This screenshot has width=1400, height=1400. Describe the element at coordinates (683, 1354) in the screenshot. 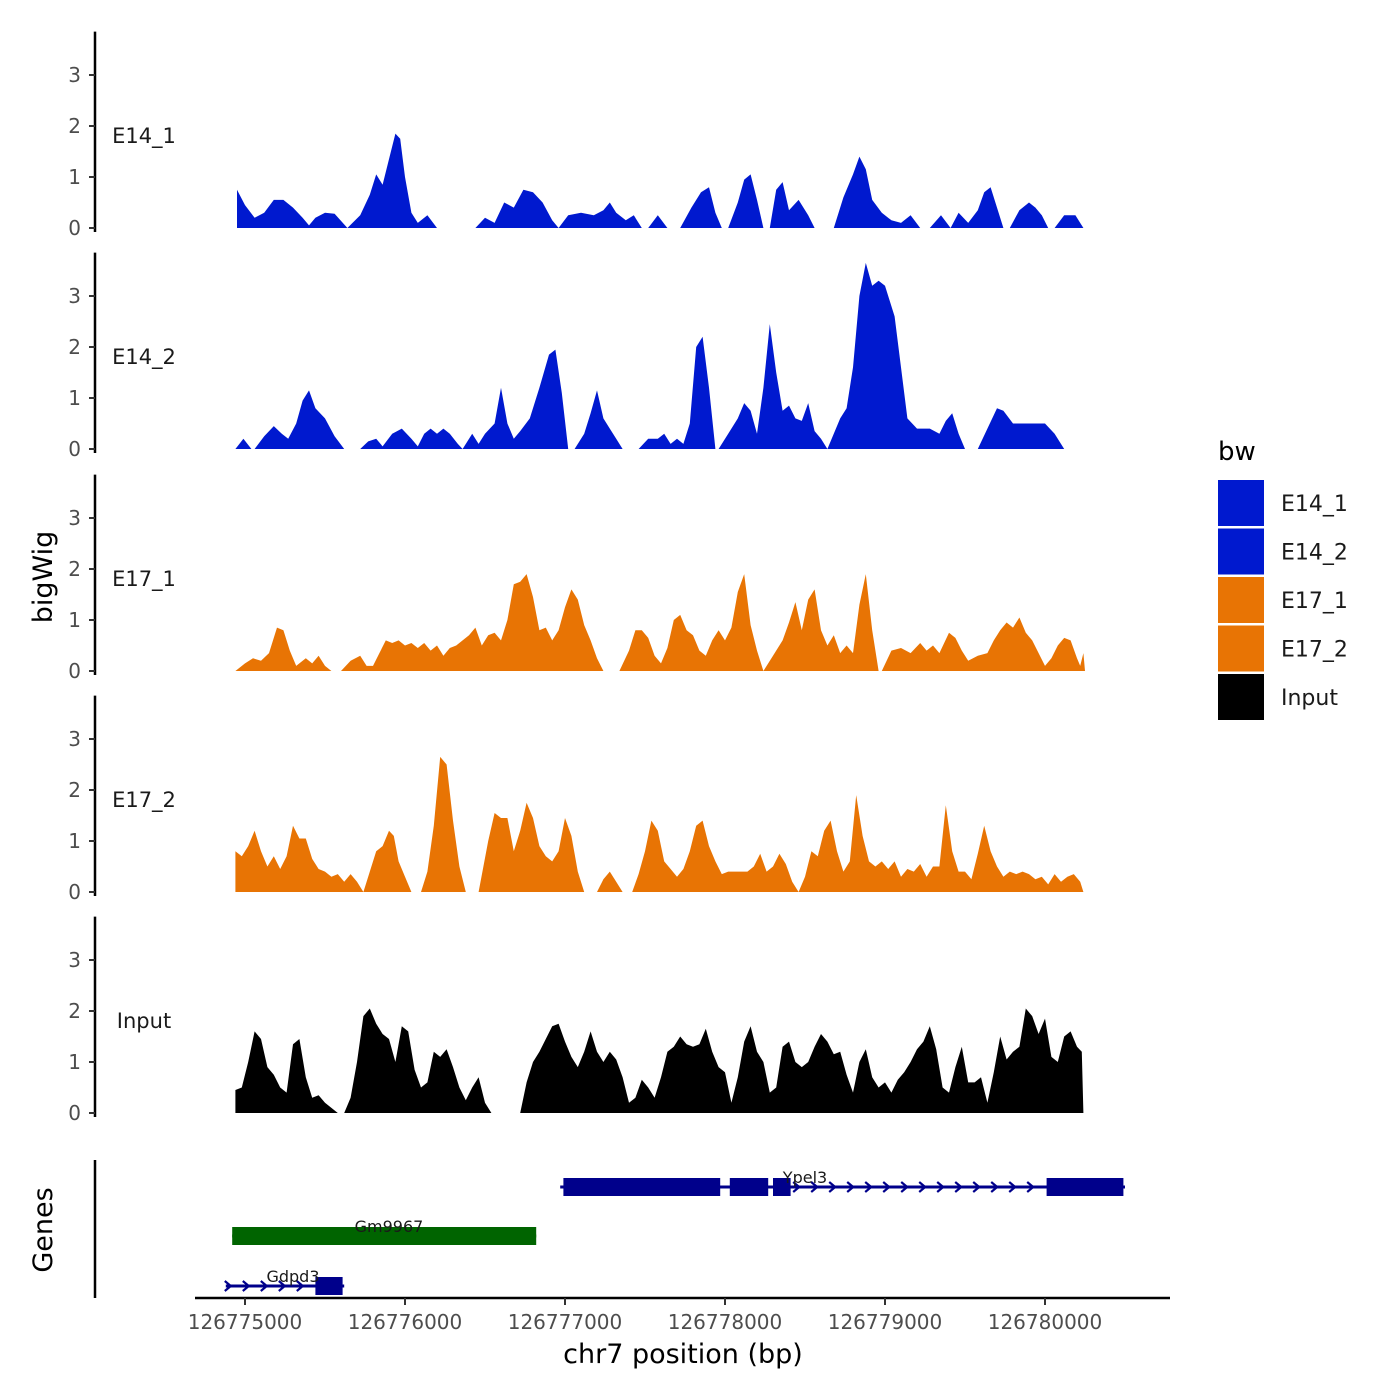

I see `x-axis-title: chr7 position (bp)` at that location.